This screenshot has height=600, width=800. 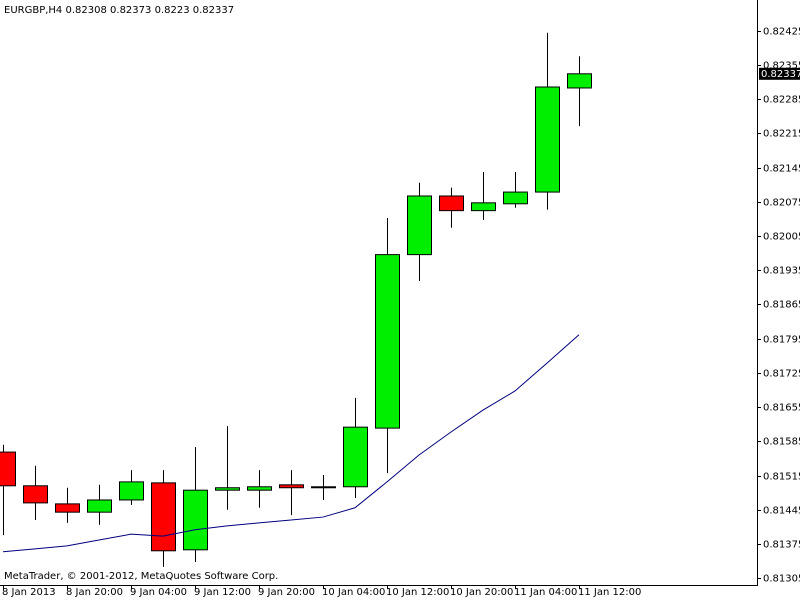 What do you see at coordinates (481, 592) in the screenshot?
I see `x-tick-label: 10 Jan 20:00` at bounding box center [481, 592].